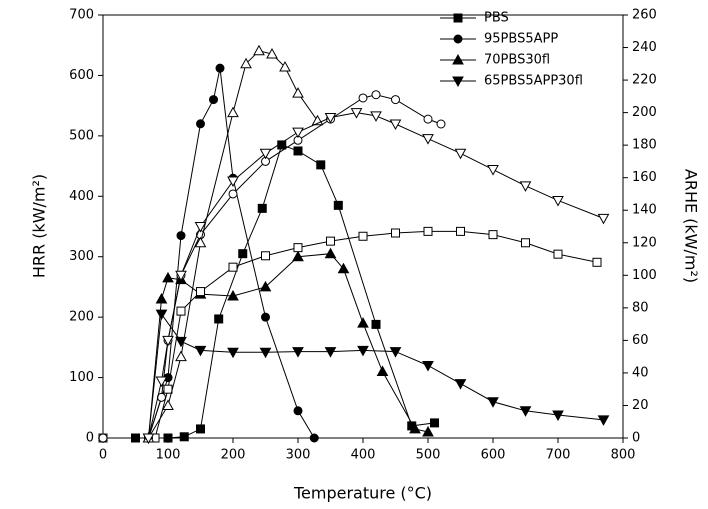  What do you see at coordinates (640, 405) in the screenshot?
I see `y2-tick-label: 20` at bounding box center [640, 405].